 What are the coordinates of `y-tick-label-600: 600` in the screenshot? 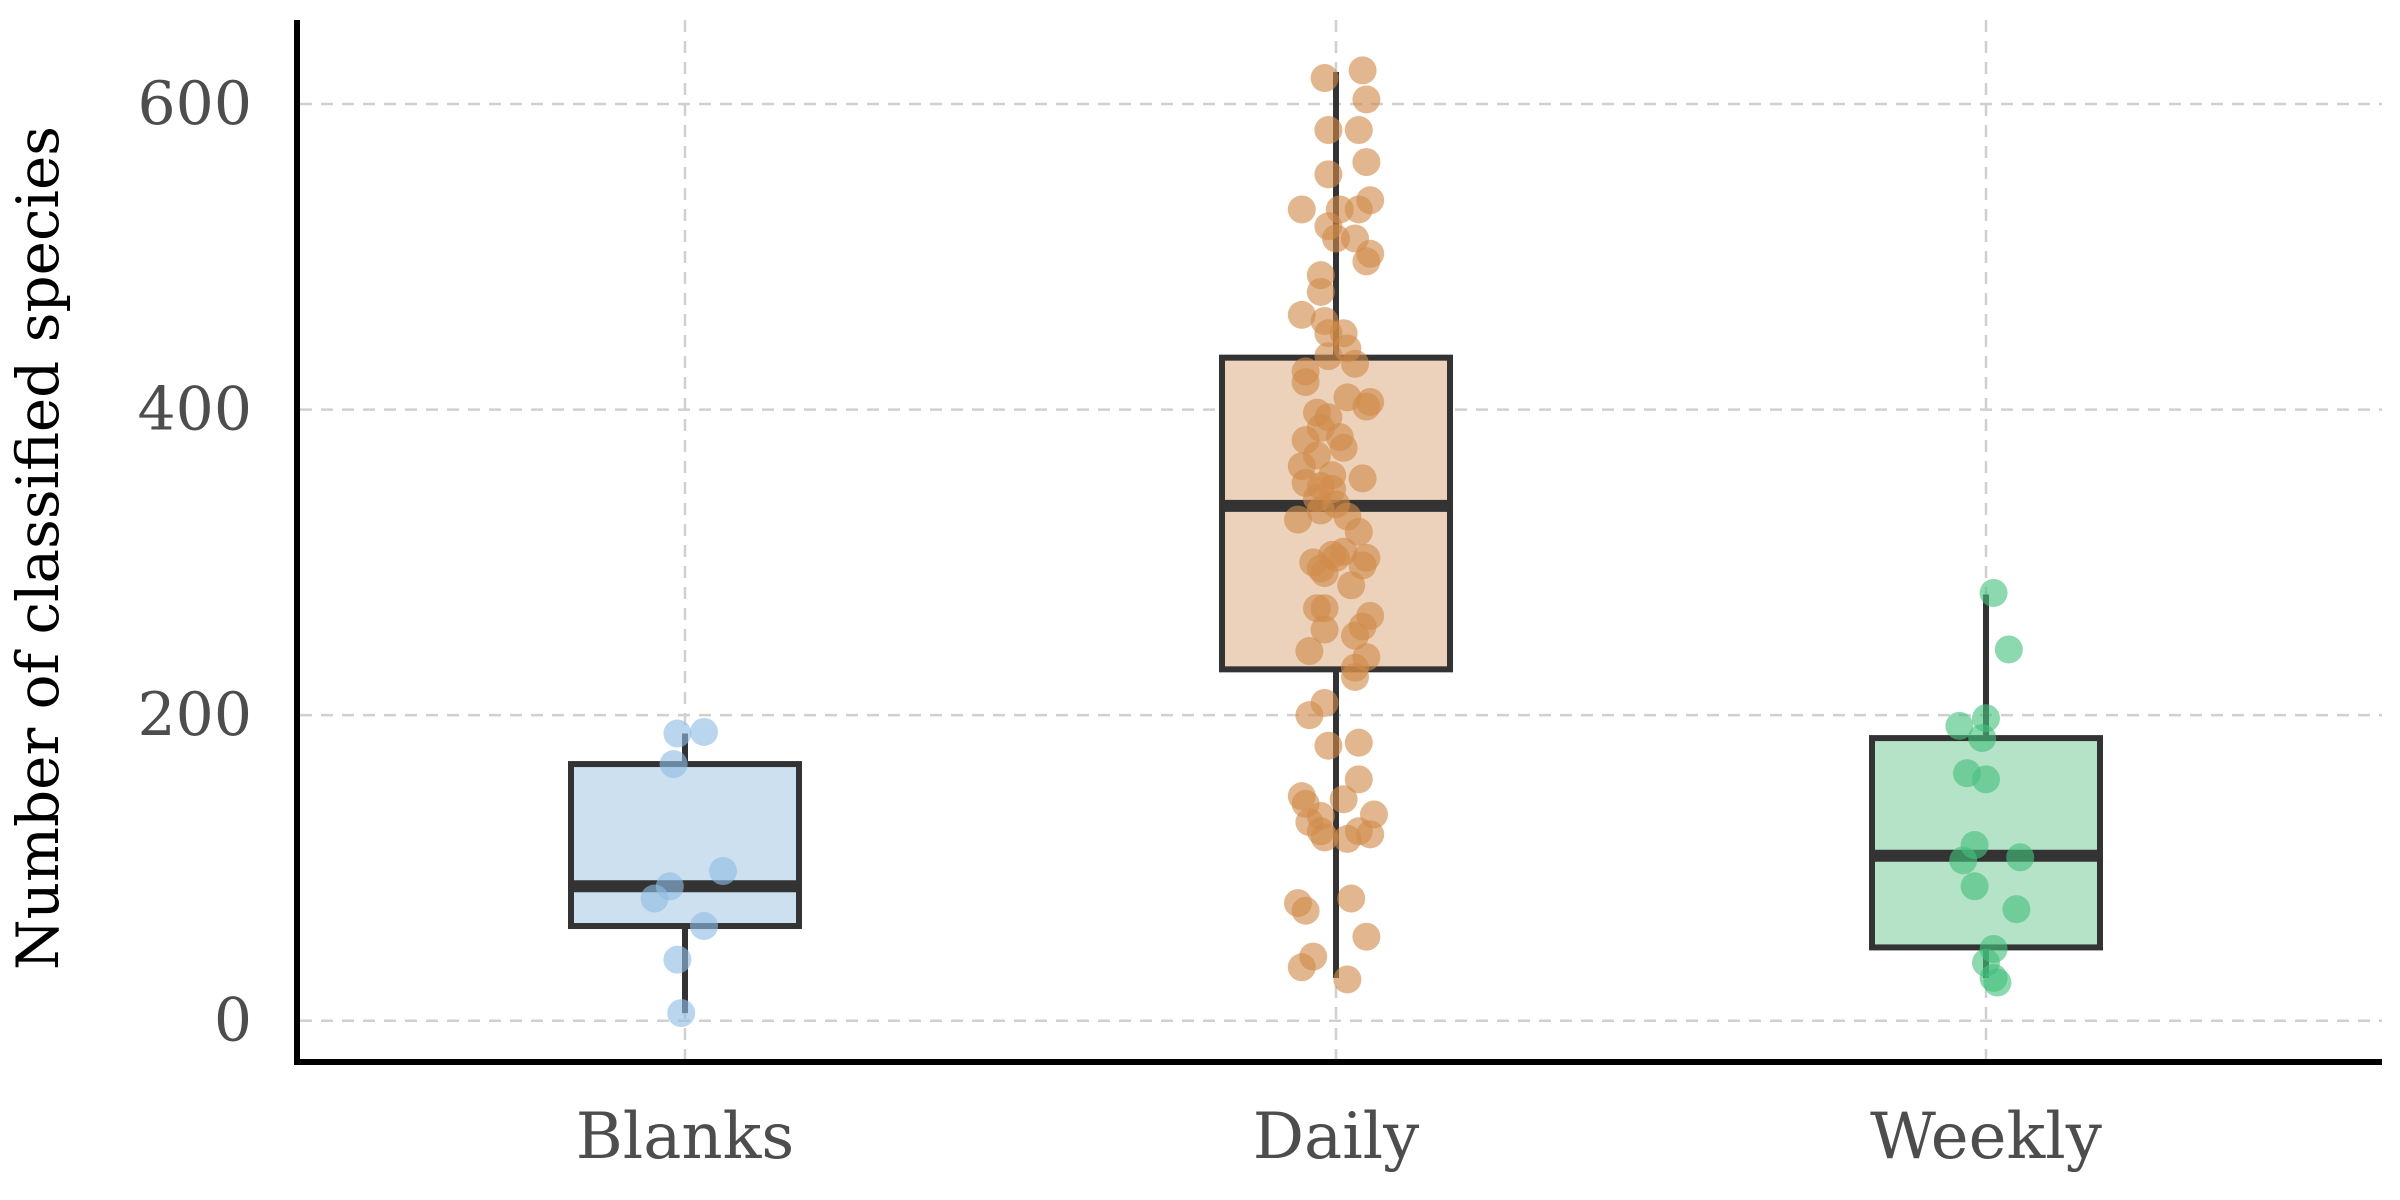 It's located at (194, 104).